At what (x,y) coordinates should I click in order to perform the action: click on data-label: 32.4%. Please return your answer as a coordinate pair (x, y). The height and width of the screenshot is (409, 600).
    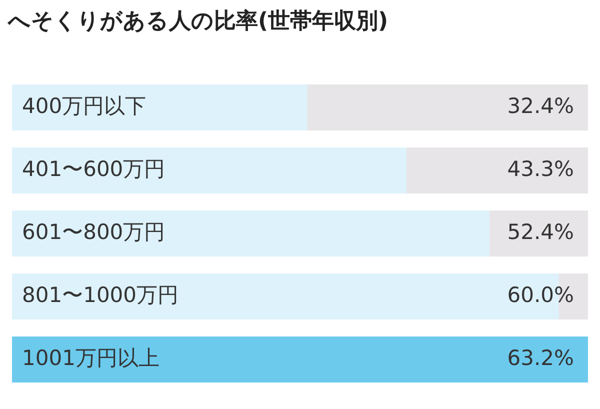
    Looking at the image, I should click on (540, 106).